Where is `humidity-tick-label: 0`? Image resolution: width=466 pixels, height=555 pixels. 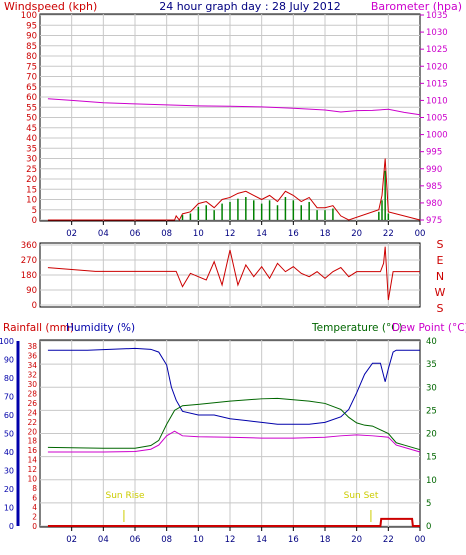 humidity-tick-label: 0 is located at coordinates (11, 526).